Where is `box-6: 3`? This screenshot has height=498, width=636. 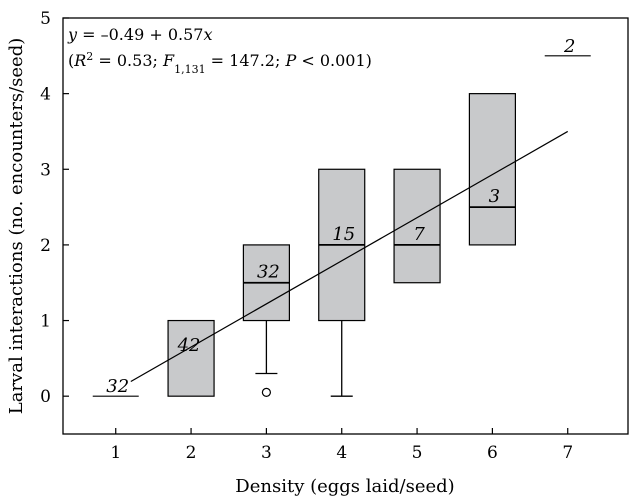 box-6: 3 is located at coordinates (492, 169).